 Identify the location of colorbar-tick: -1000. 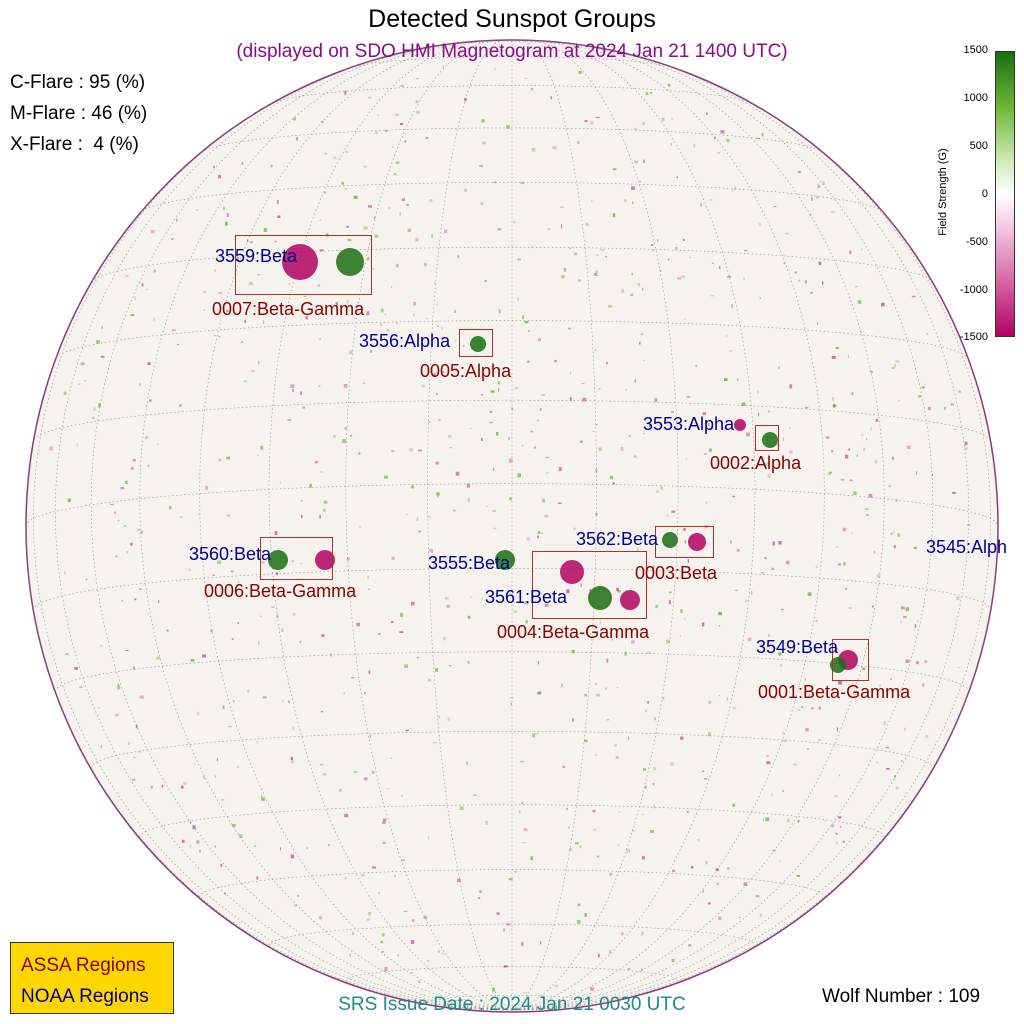
(973, 290).